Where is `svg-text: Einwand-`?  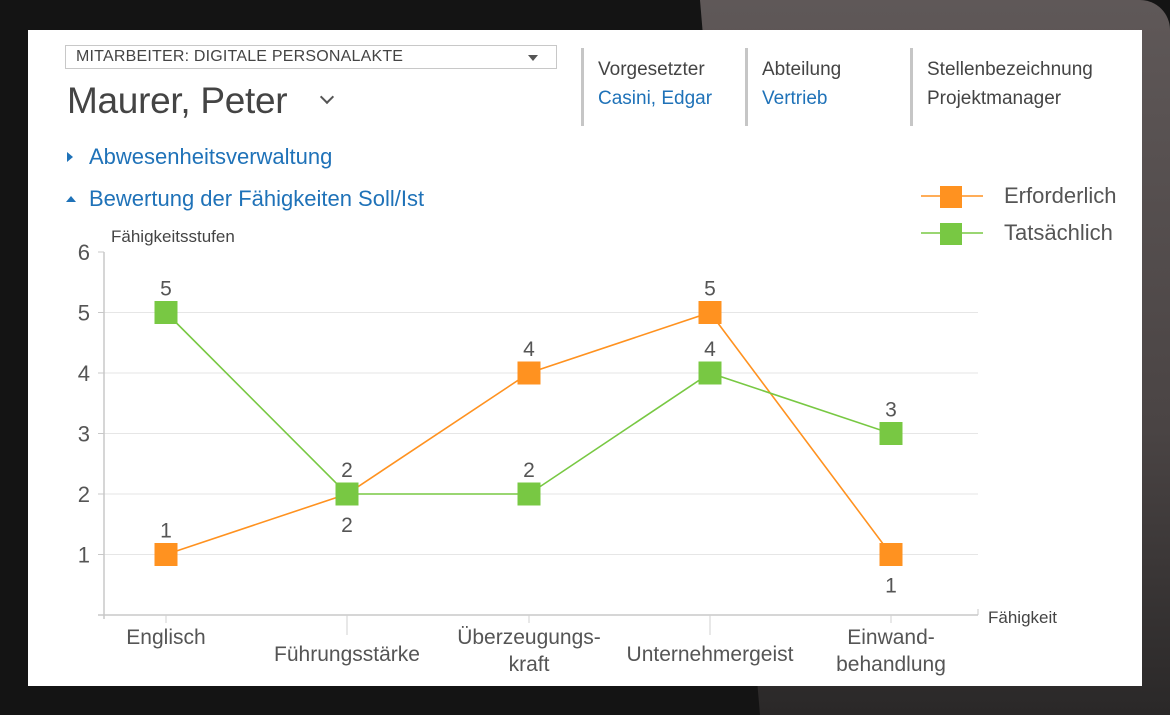 svg-text: Einwand- is located at coordinates (891, 637).